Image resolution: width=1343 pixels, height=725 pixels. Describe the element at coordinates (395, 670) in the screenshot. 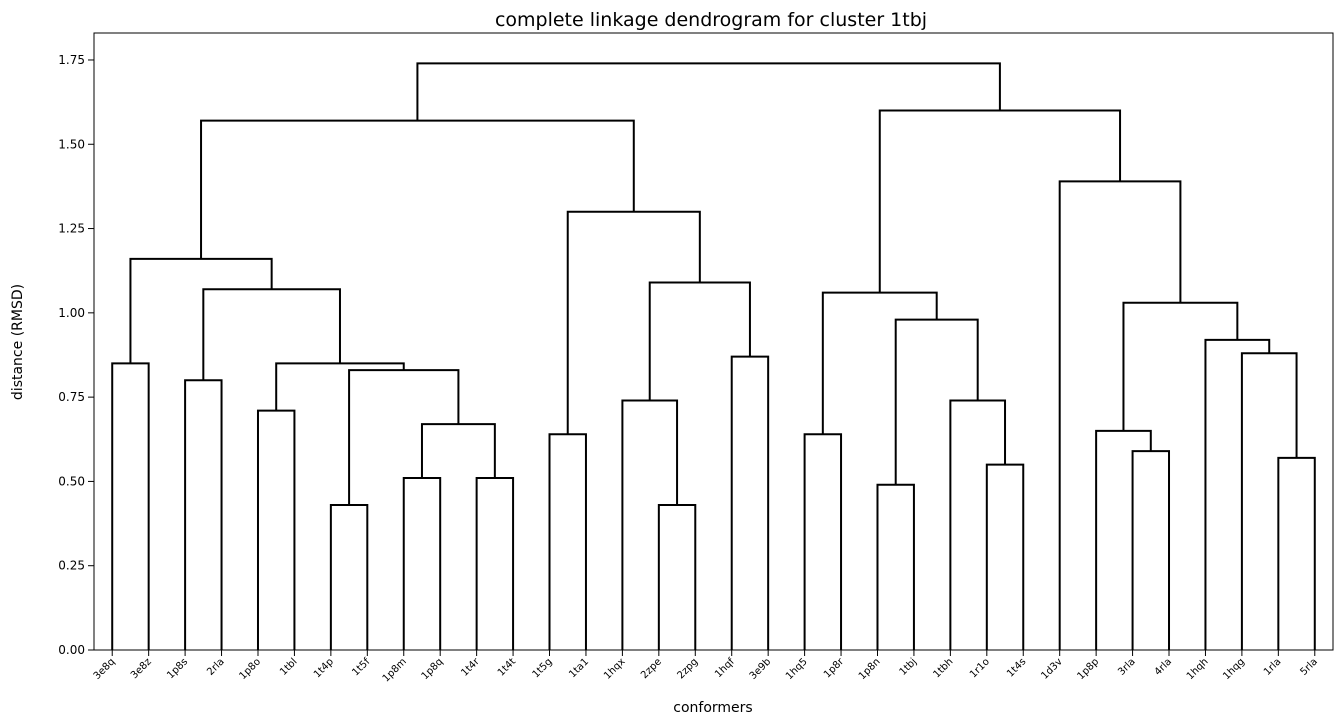

I see `leaf-label: 1p8m` at that location.